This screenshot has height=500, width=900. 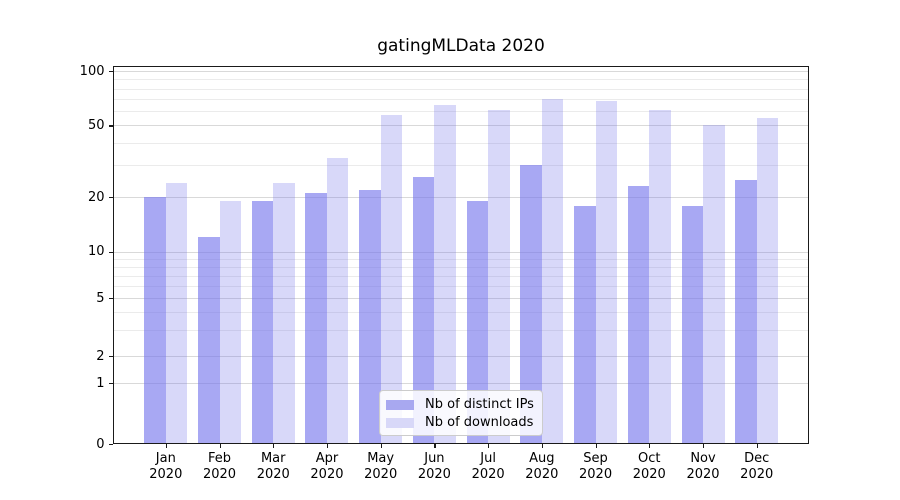 What do you see at coordinates (274, 446) in the screenshot?
I see `x-tick-mar` at bounding box center [274, 446].